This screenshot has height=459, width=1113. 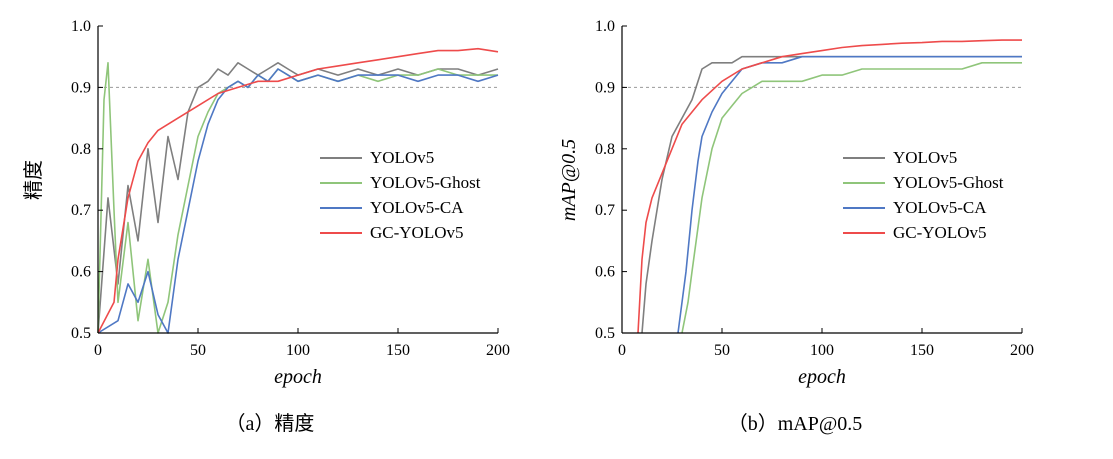 I want to click on panel-caption: （a）精度, so click(x=270, y=423).